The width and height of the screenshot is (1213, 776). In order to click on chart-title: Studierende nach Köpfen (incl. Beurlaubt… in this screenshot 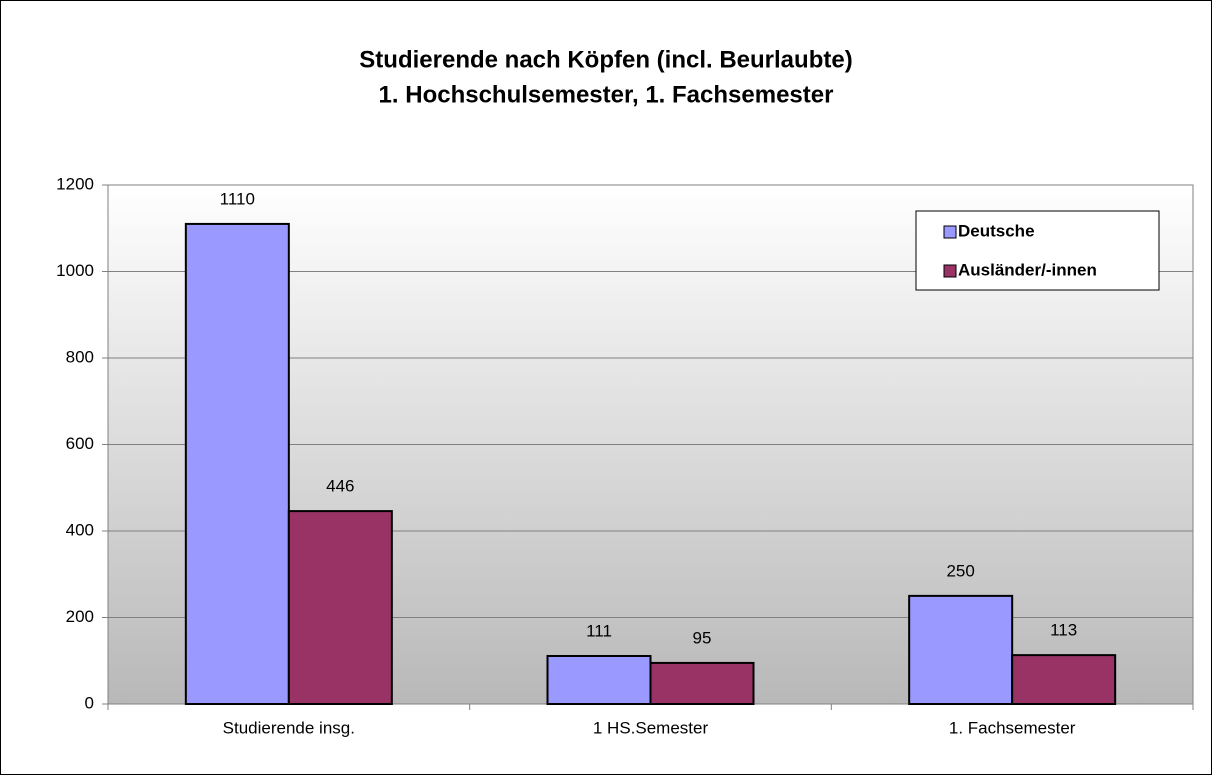, I will do `click(605, 59)`.